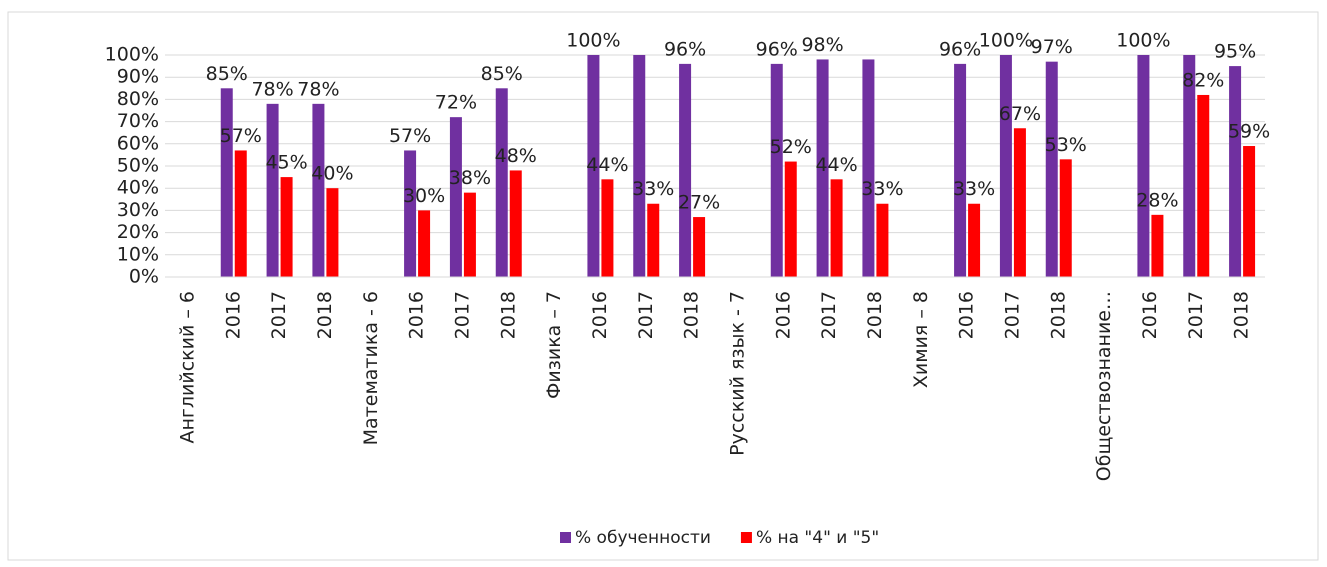 This screenshot has height=567, width=1327. Describe the element at coordinates (138, 188) in the screenshot. I see `y-tick-label: 40%` at that location.